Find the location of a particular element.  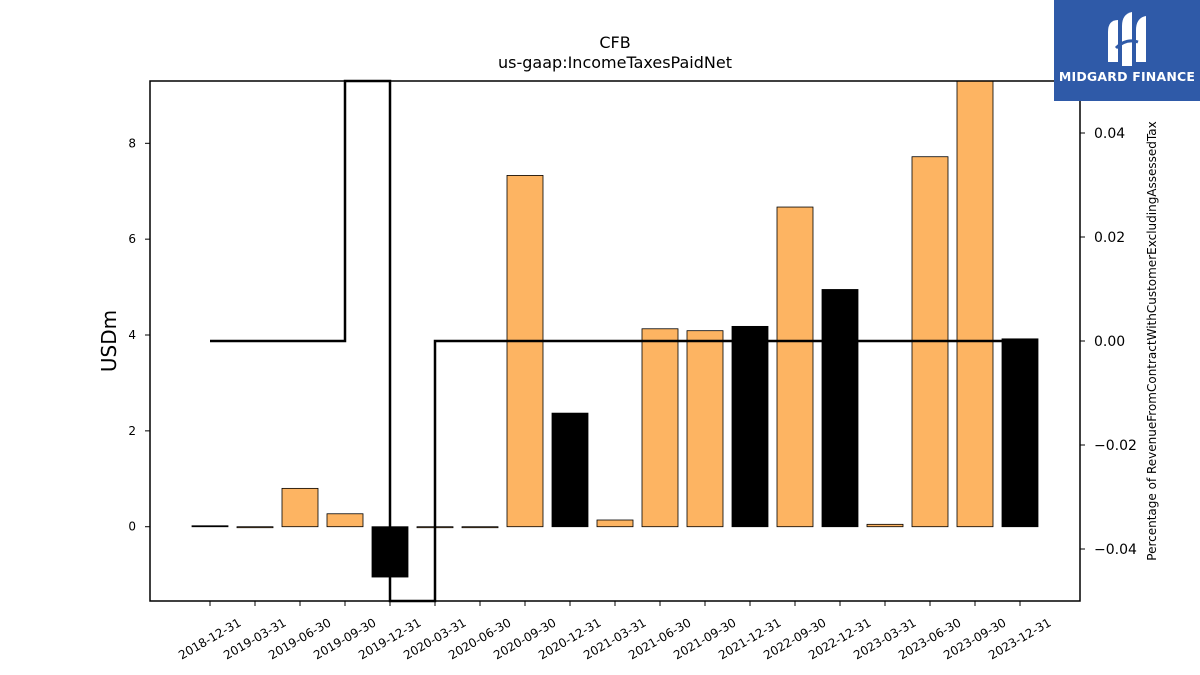

y2-tick-label: 0.02 is located at coordinates (1109, 238).